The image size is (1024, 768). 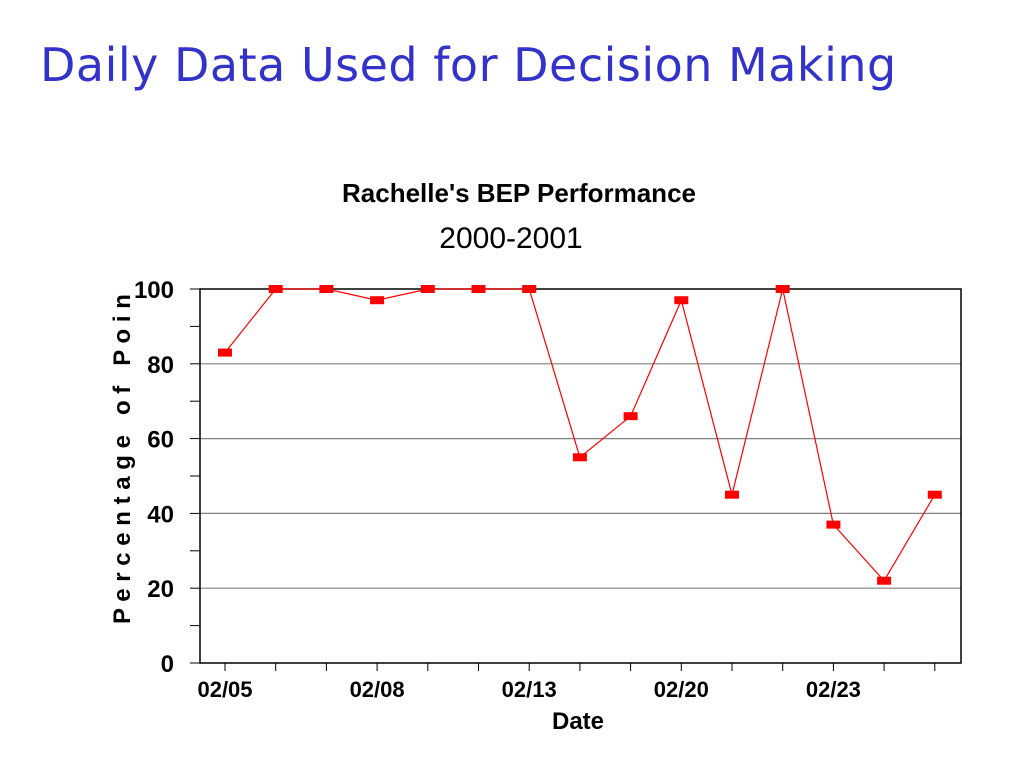 What do you see at coordinates (681, 689) in the screenshot?
I see `x-tick-label: 02/20` at bounding box center [681, 689].